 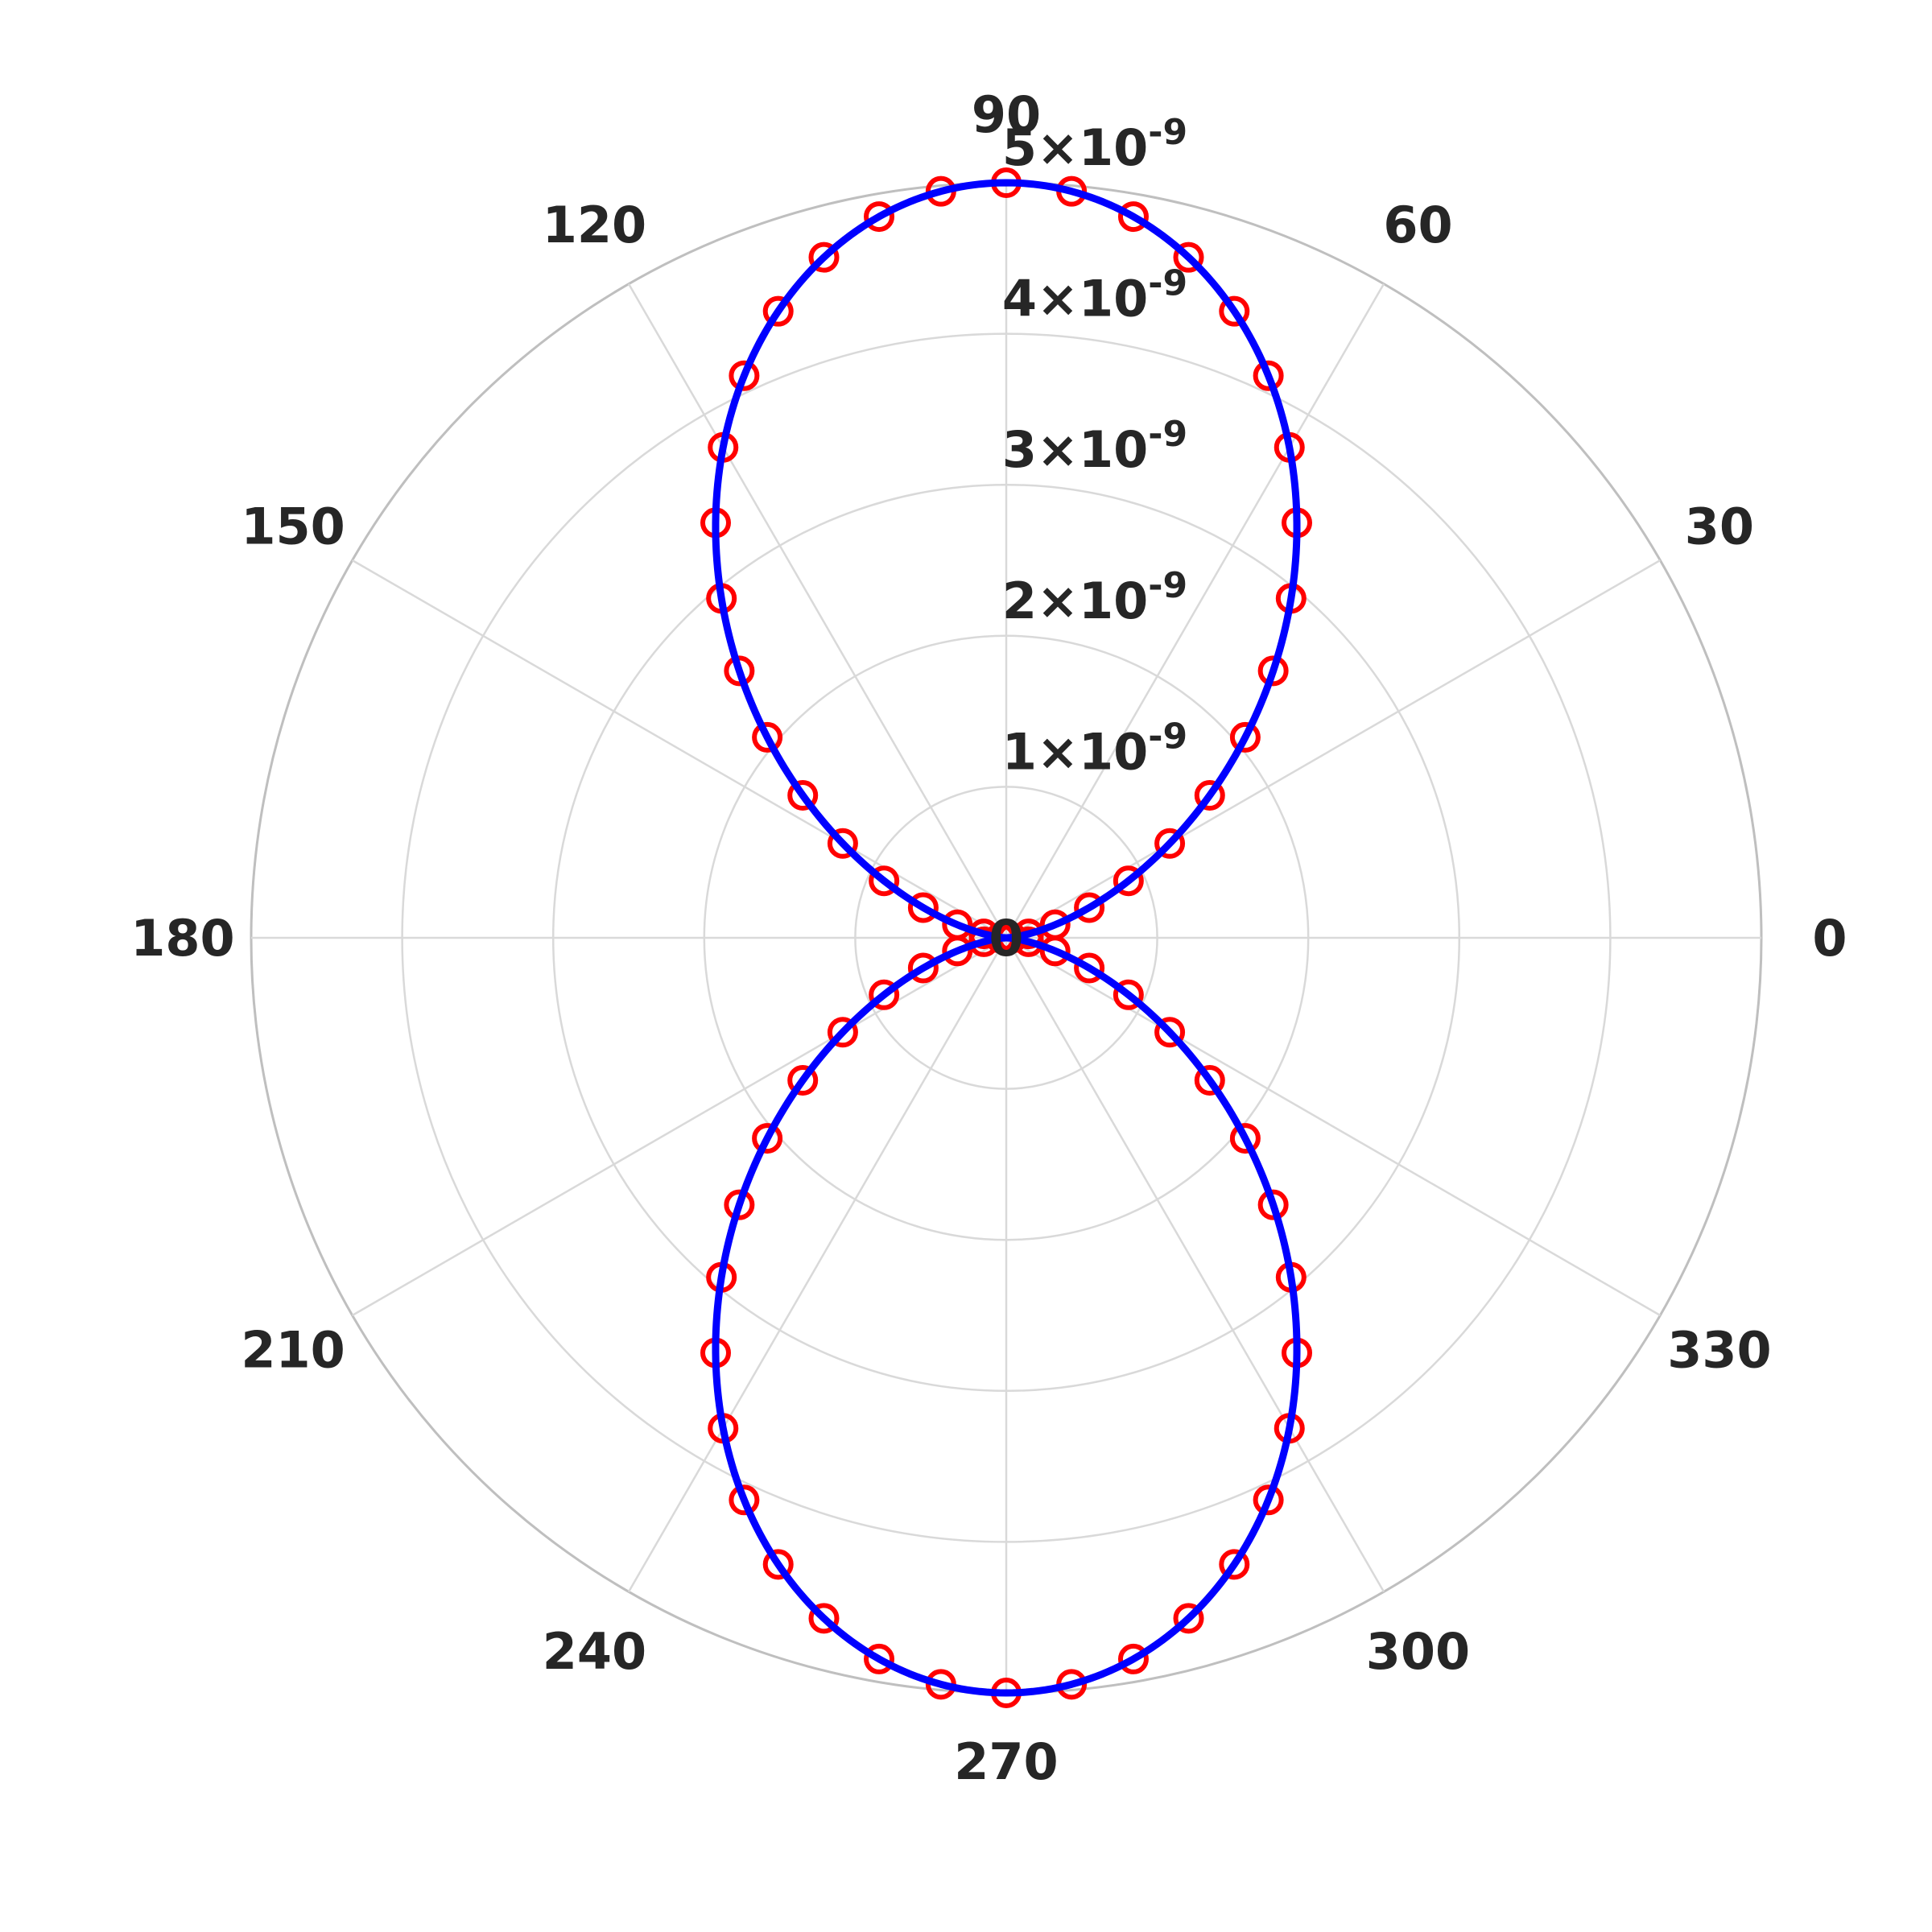 I want to click on radial-tick-label: 5×10⁻⁹, so click(x=1094, y=144).